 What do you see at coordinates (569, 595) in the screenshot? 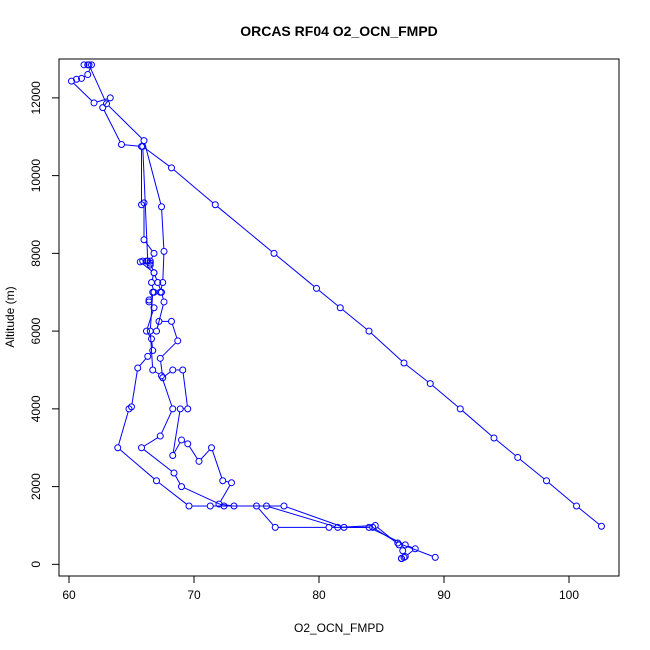
I see `x-tick-label: 100` at bounding box center [569, 595].